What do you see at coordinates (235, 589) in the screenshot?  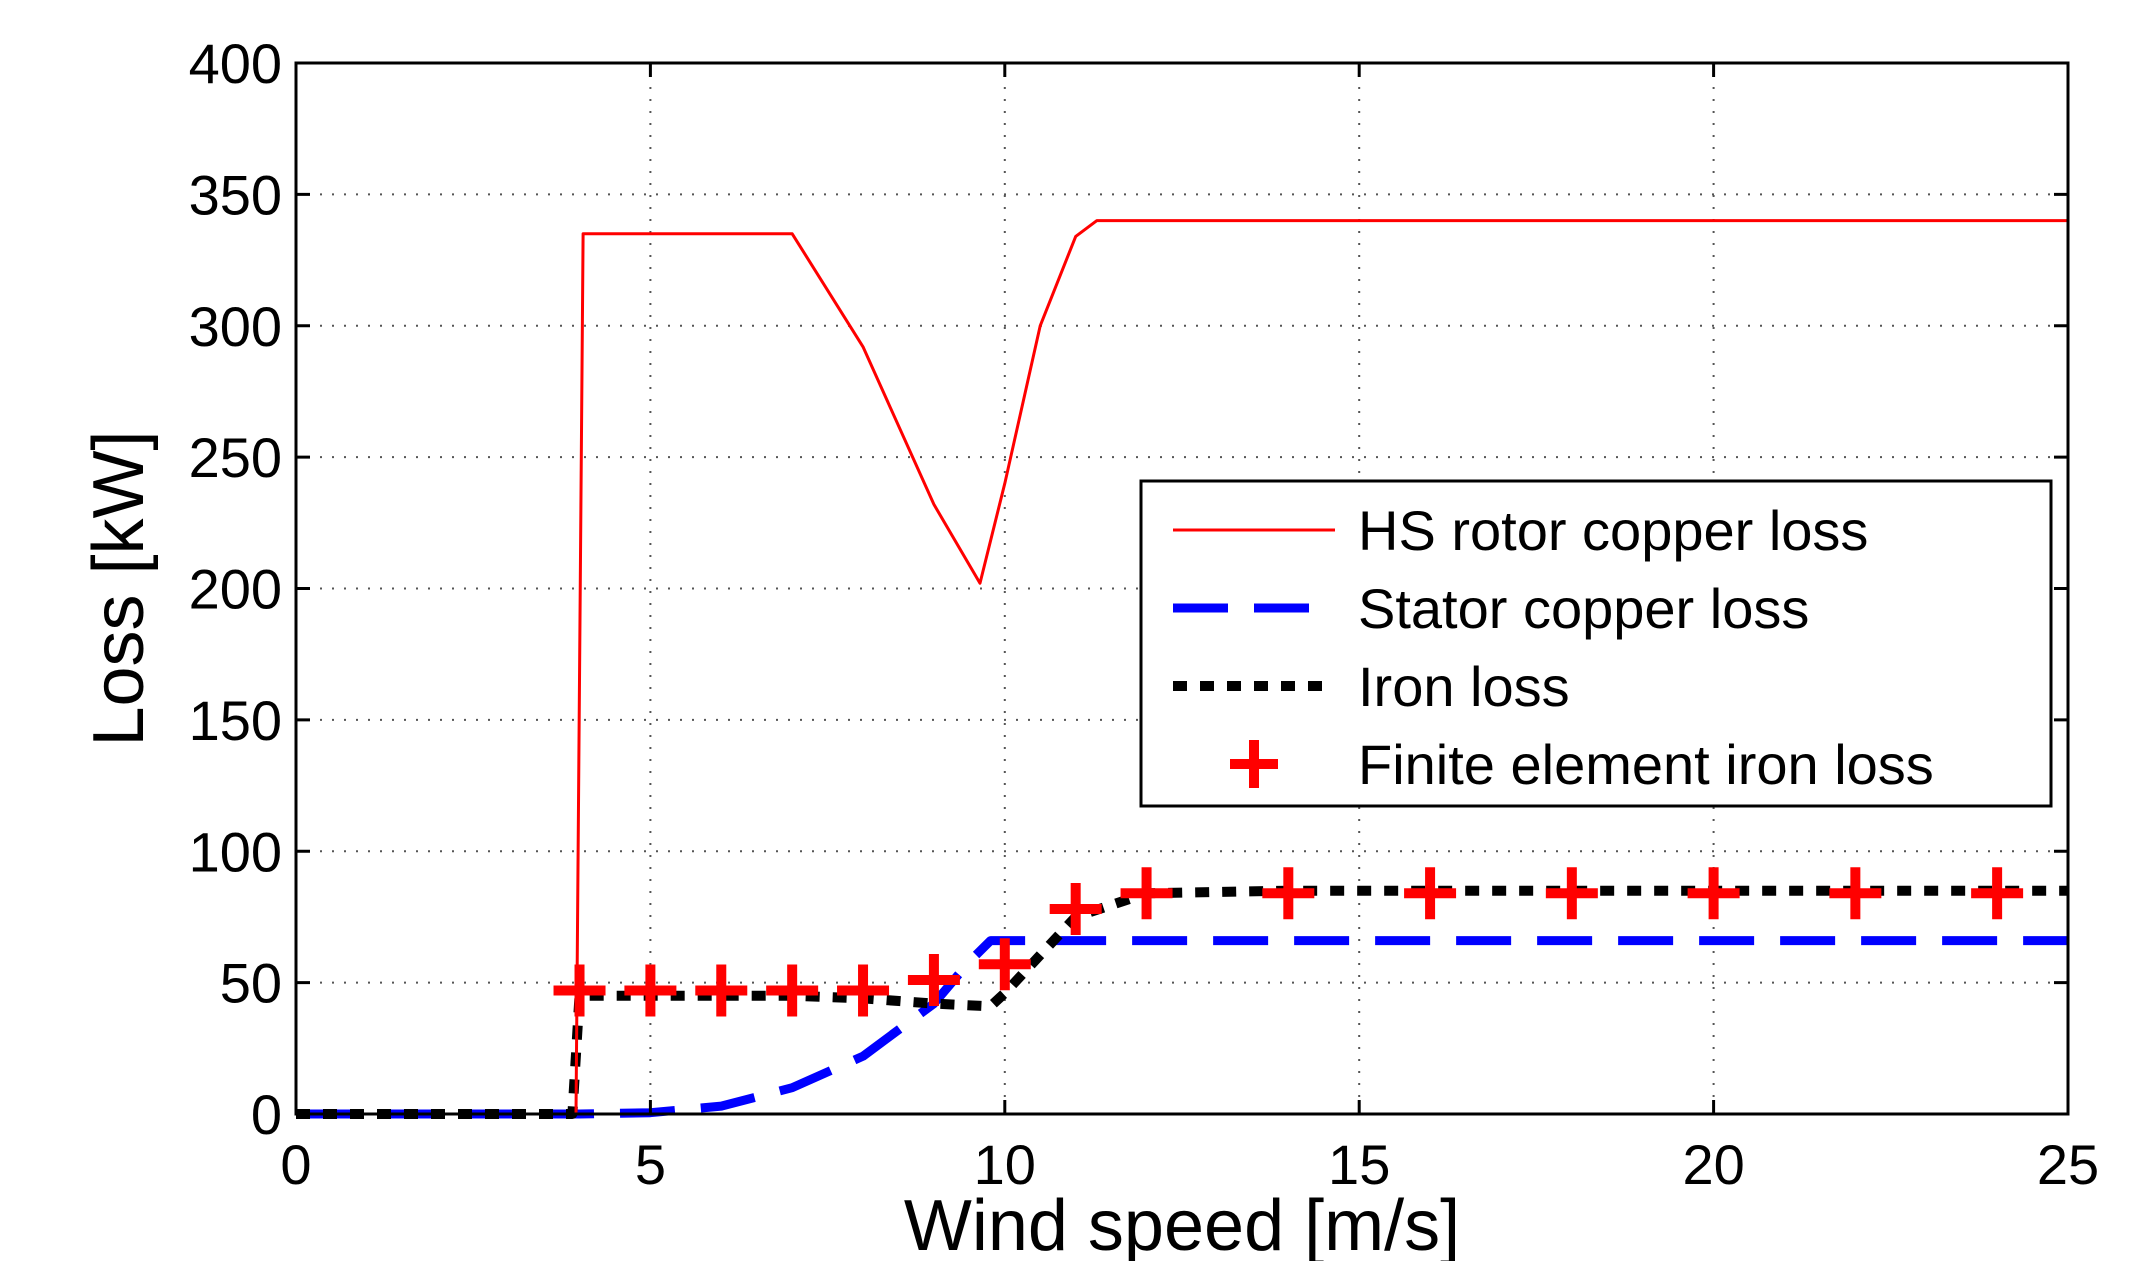 I see `y-tick-label: 200` at bounding box center [235, 589].